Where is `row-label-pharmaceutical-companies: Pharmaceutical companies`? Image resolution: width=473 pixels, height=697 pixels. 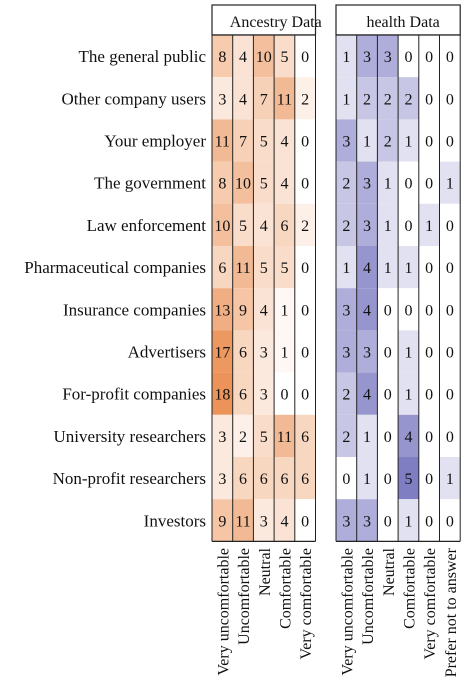 row-label-pharmaceutical-companies: Pharmaceutical companies is located at coordinates (115, 267).